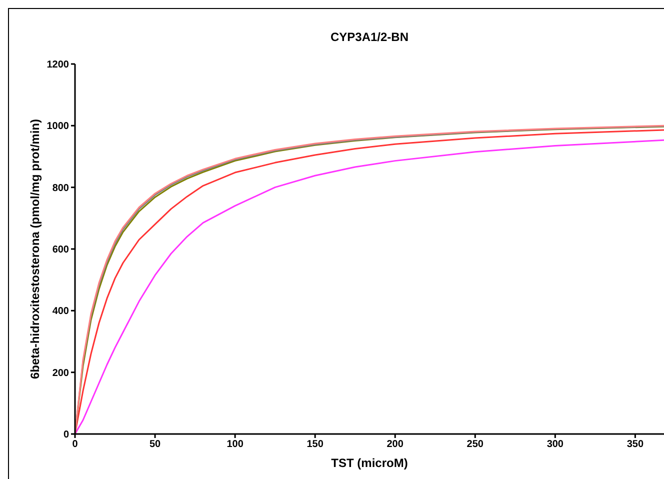 The image size is (664, 479). I want to click on y-tick-label: 0, so click(66, 435).